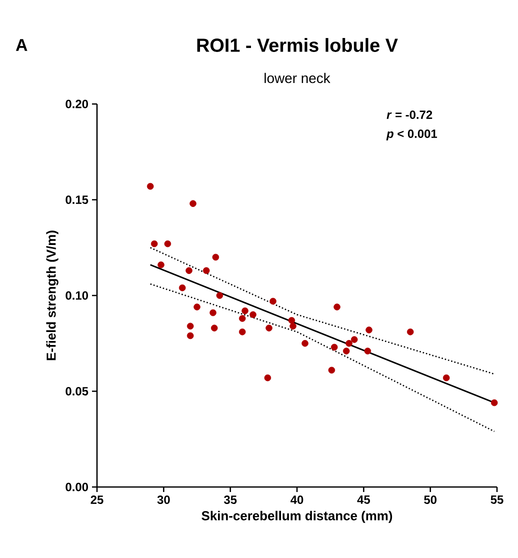  What do you see at coordinates (77, 487) in the screenshot?
I see `y-tick-label: 0.00` at bounding box center [77, 487].